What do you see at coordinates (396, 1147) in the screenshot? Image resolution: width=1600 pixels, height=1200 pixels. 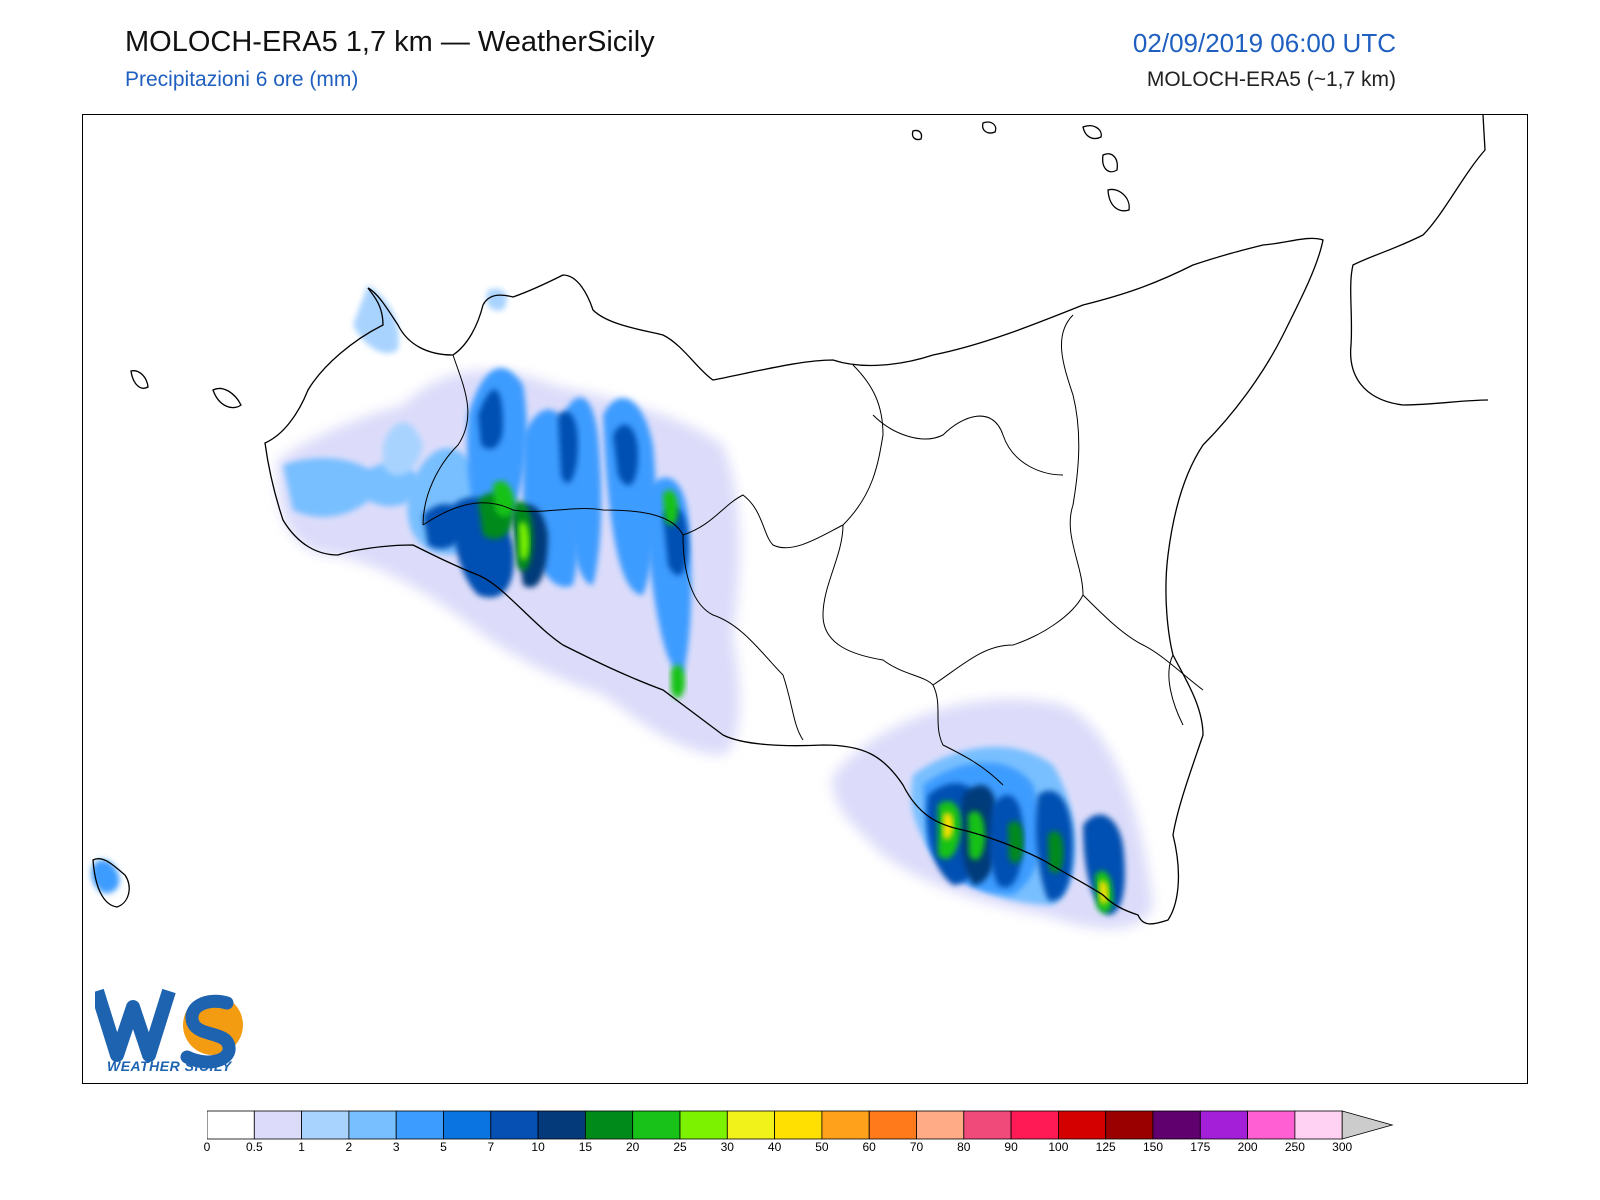 I see `colorbar-tick-label: 3` at bounding box center [396, 1147].